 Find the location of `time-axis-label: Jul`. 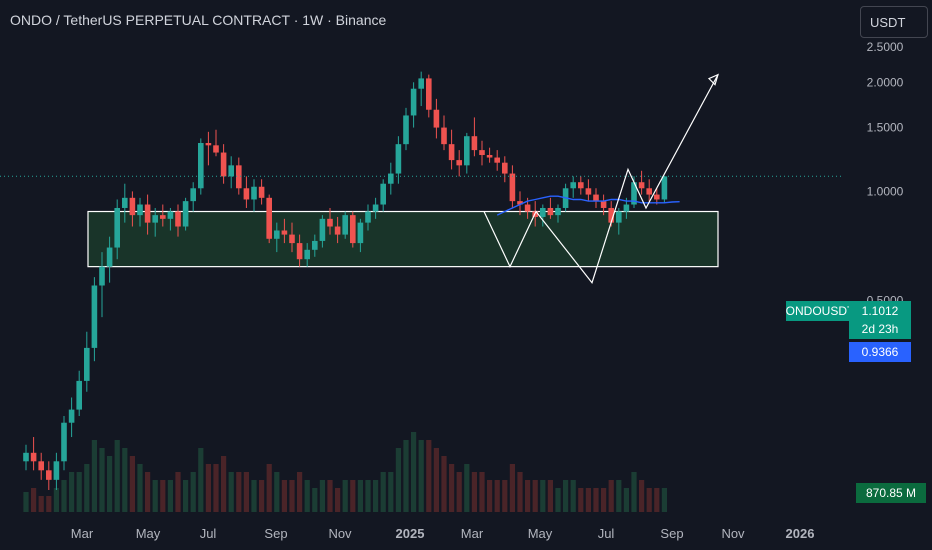

time-axis-label: Jul is located at coordinates (606, 533).